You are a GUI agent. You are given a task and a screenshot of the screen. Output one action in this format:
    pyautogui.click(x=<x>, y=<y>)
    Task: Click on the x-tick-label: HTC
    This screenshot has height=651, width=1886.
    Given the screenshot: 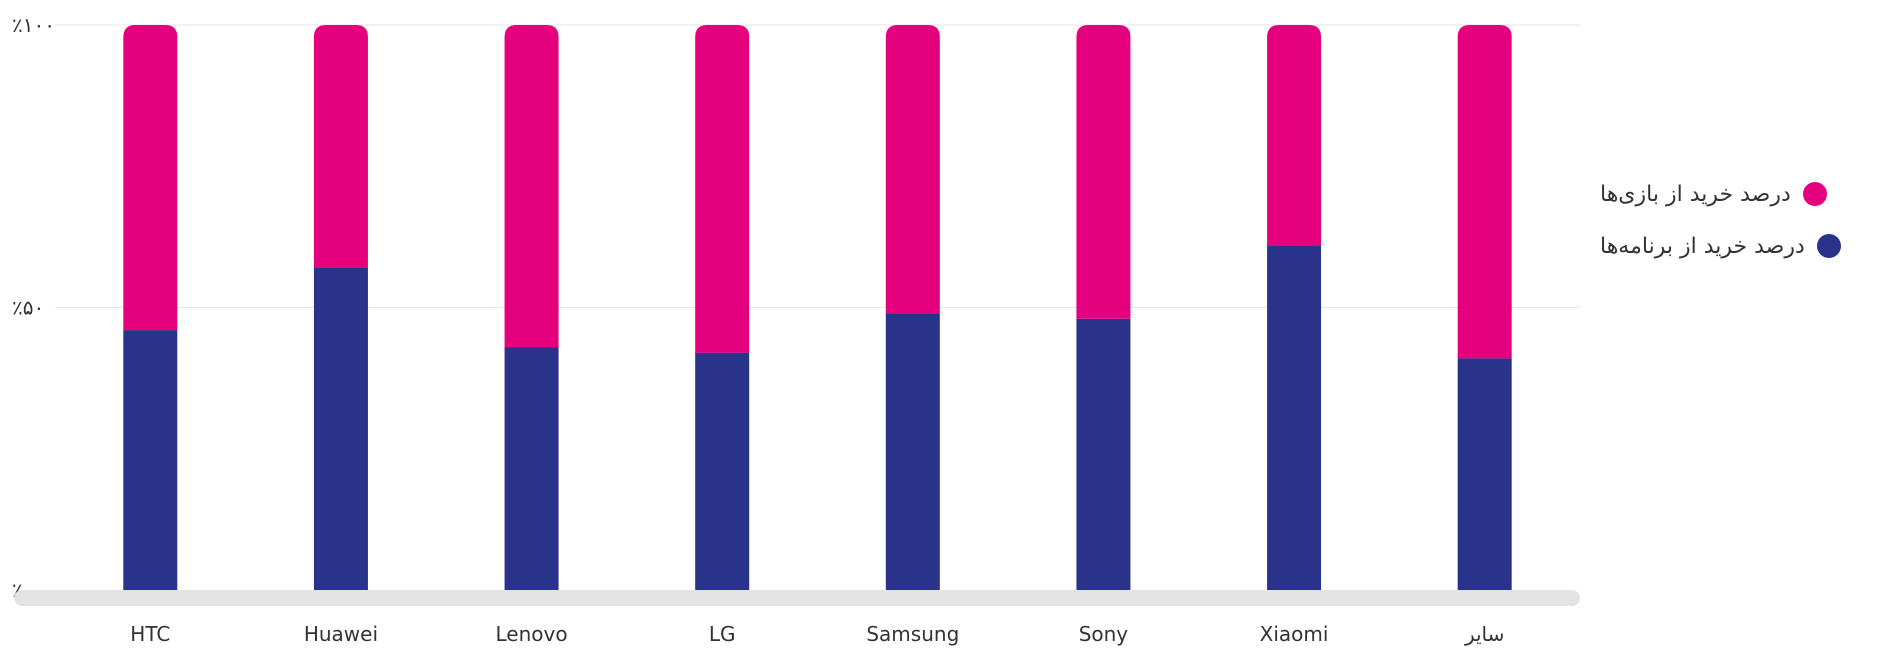 What is the action you would take?
    pyautogui.click(x=150, y=634)
    